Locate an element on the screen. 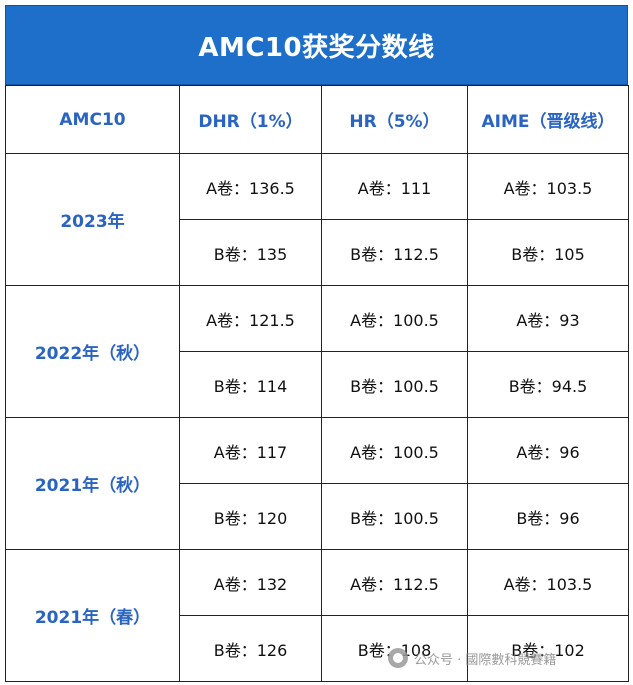 The height and width of the screenshot is (685, 633). year-cell: 2021年（秋） is located at coordinates (92, 483).